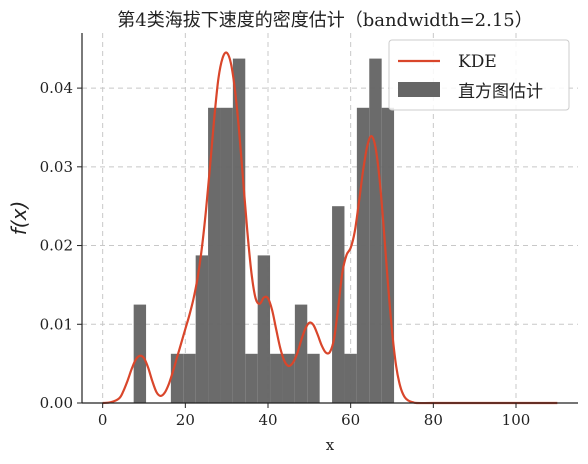 The image size is (588, 464). I want to click on x-tick-label-4: 80, so click(433, 420).